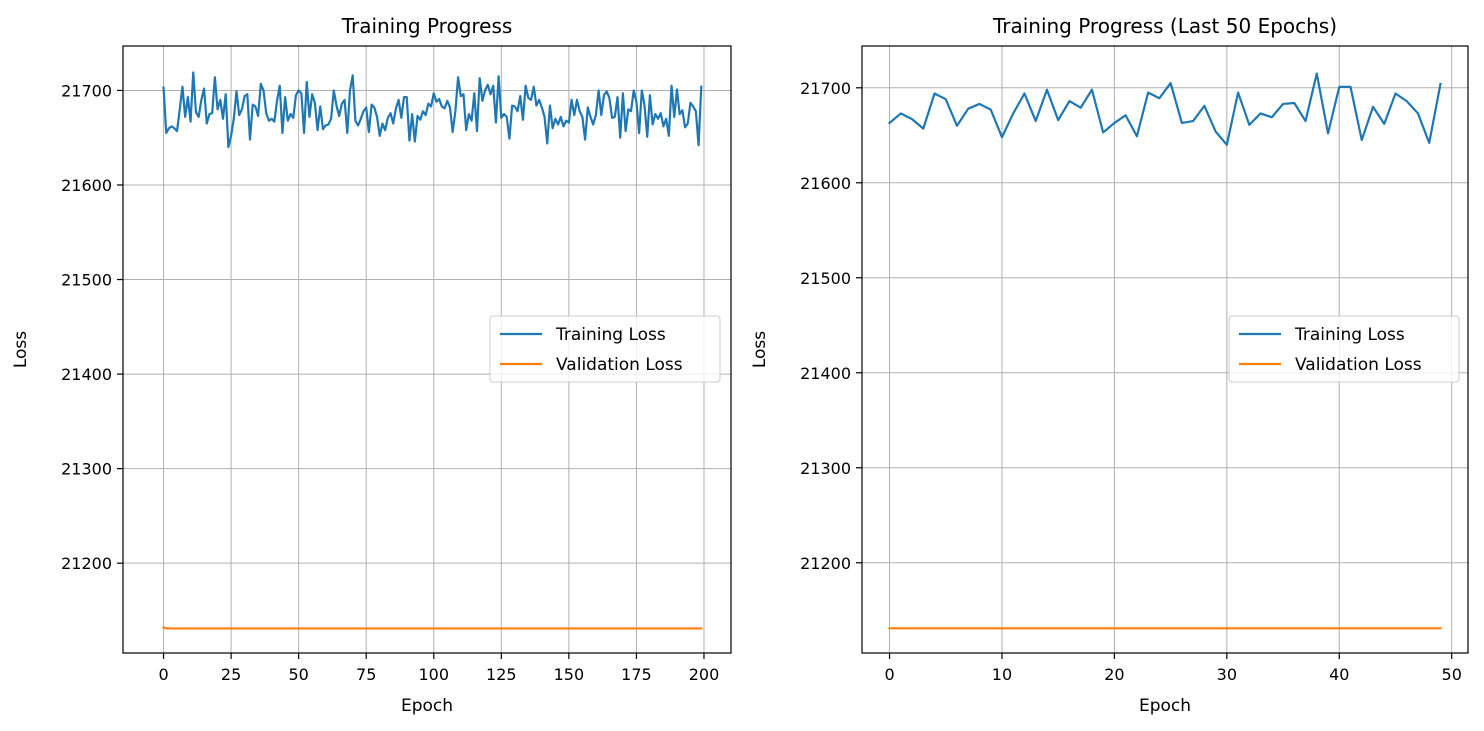 This screenshot has height=731, width=1484. Describe the element at coordinates (427, 26) in the screenshot. I see `chart-title: Training Progress` at that location.